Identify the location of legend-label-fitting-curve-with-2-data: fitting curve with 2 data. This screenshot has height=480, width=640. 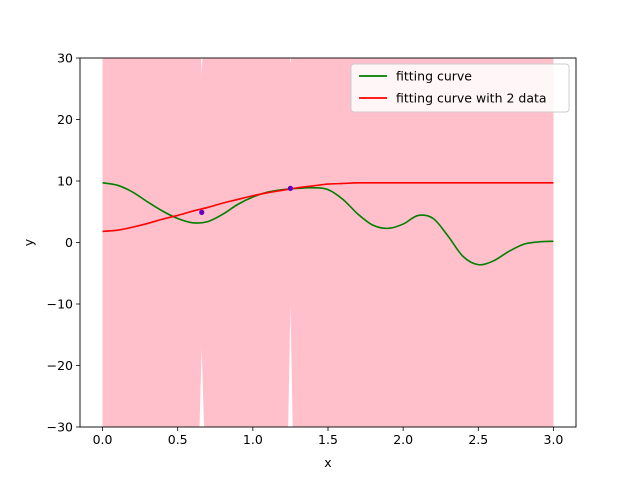
(471, 98).